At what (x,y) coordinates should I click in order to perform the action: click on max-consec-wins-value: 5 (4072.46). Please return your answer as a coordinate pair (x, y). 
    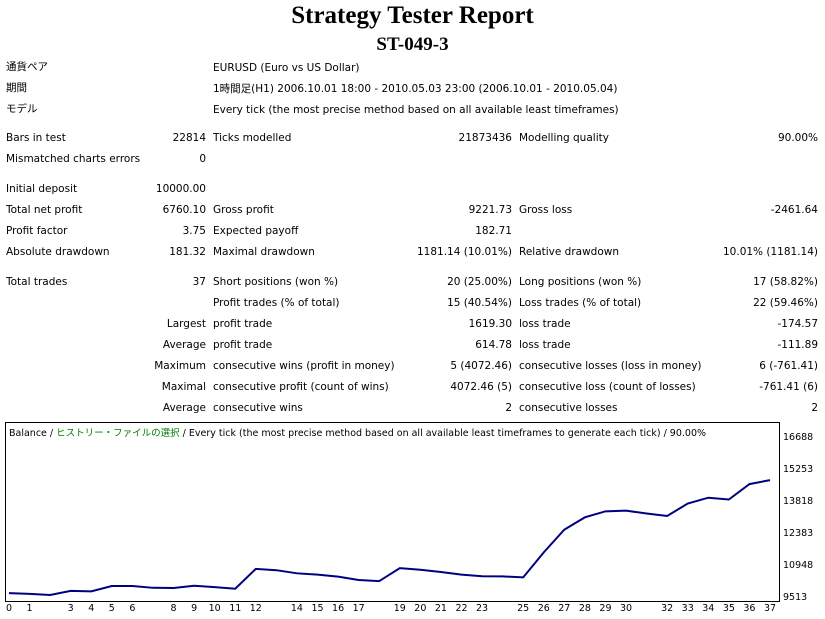
    Looking at the image, I should click on (481, 366).